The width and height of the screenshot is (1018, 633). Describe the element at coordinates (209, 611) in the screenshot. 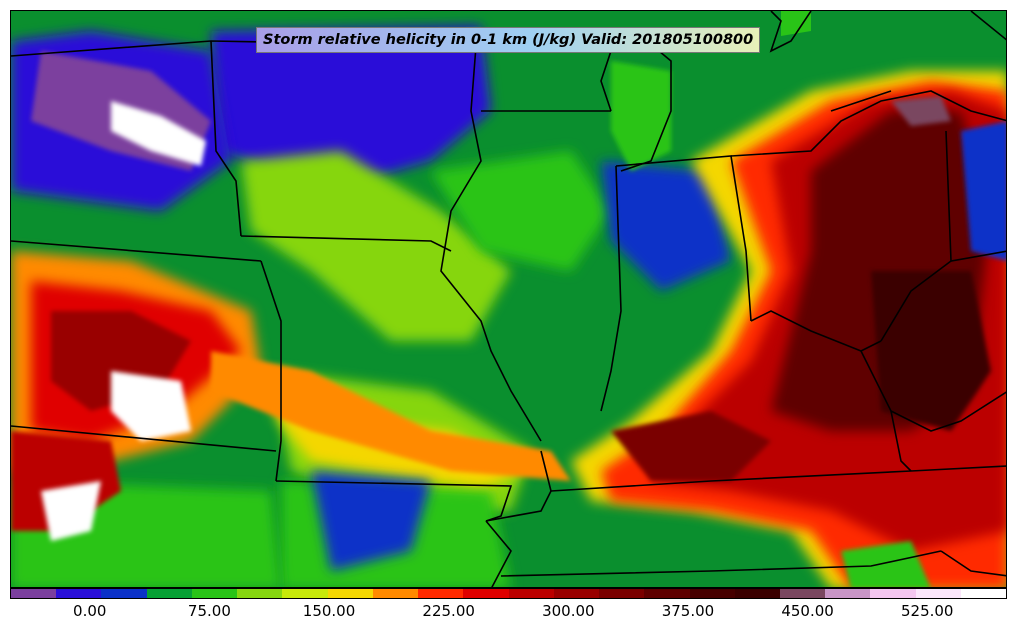

I see `colorbar-tick-label: 75.00` at that location.